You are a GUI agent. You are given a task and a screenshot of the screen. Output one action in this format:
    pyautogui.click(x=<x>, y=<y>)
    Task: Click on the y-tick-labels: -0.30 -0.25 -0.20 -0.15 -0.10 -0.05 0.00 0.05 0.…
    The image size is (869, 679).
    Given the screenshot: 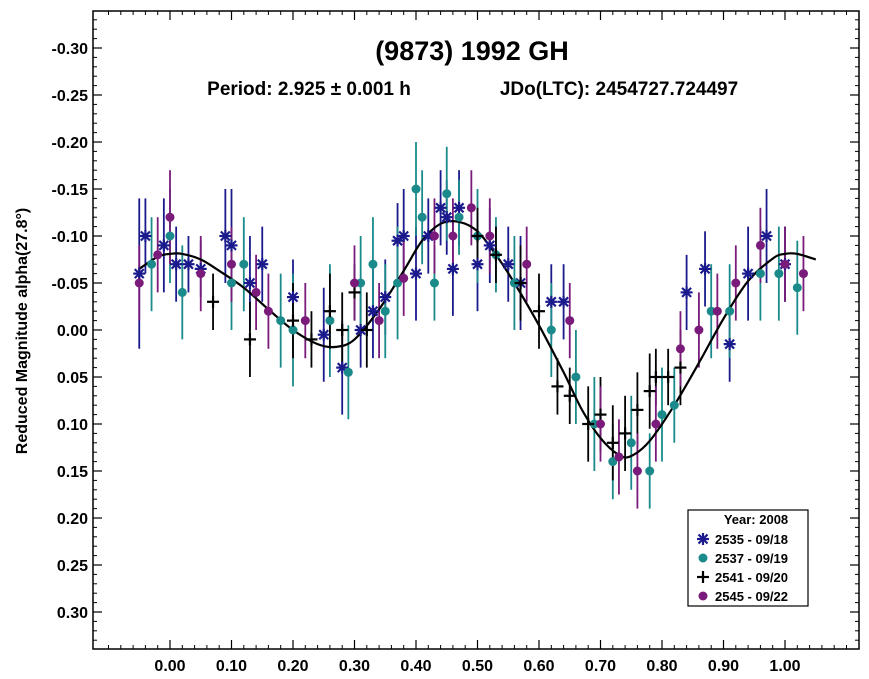 What is the action you would take?
    pyautogui.click(x=70, y=331)
    